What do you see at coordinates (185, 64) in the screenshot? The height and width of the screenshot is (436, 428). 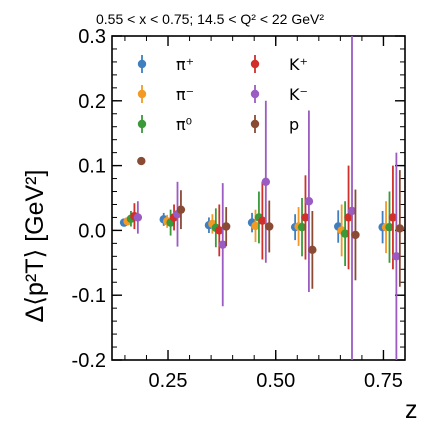 I see `legend-label: π⁺` at bounding box center [185, 64].